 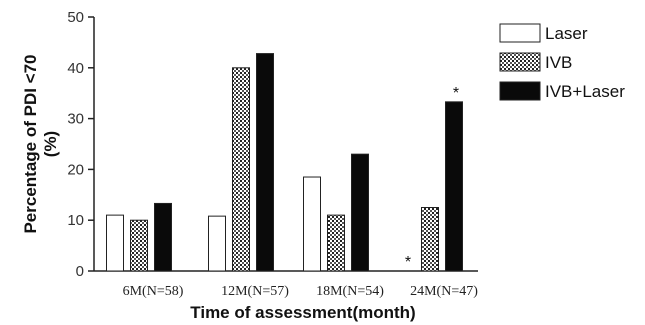 What do you see at coordinates (585, 91) in the screenshot?
I see `legend-label: IVB+Laser` at bounding box center [585, 91].